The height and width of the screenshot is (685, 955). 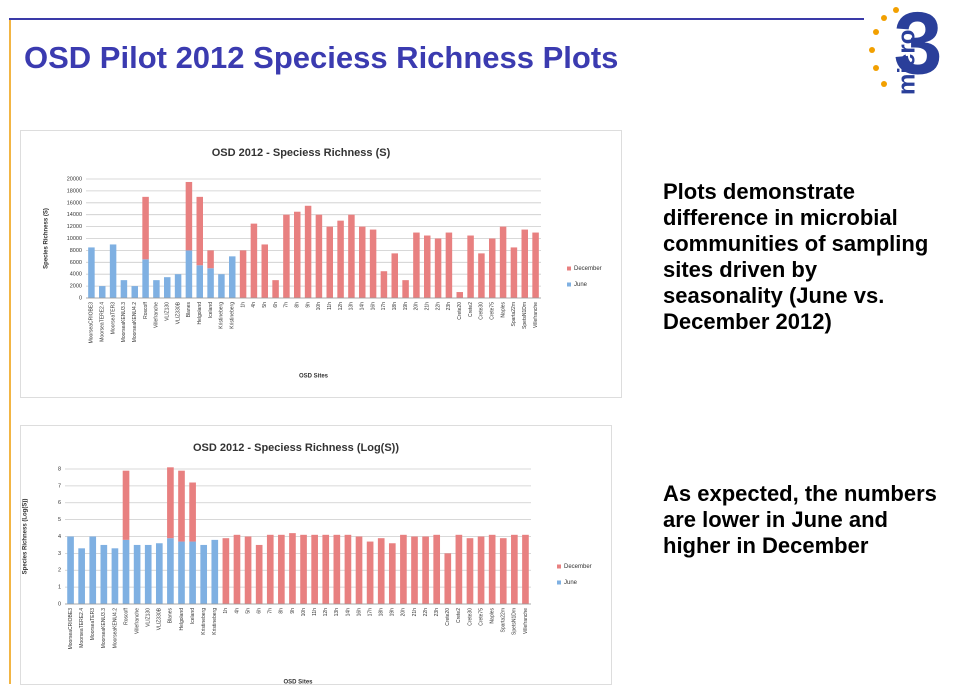 I want to click on y-tick-label: 3, so click(x=59, y=554).